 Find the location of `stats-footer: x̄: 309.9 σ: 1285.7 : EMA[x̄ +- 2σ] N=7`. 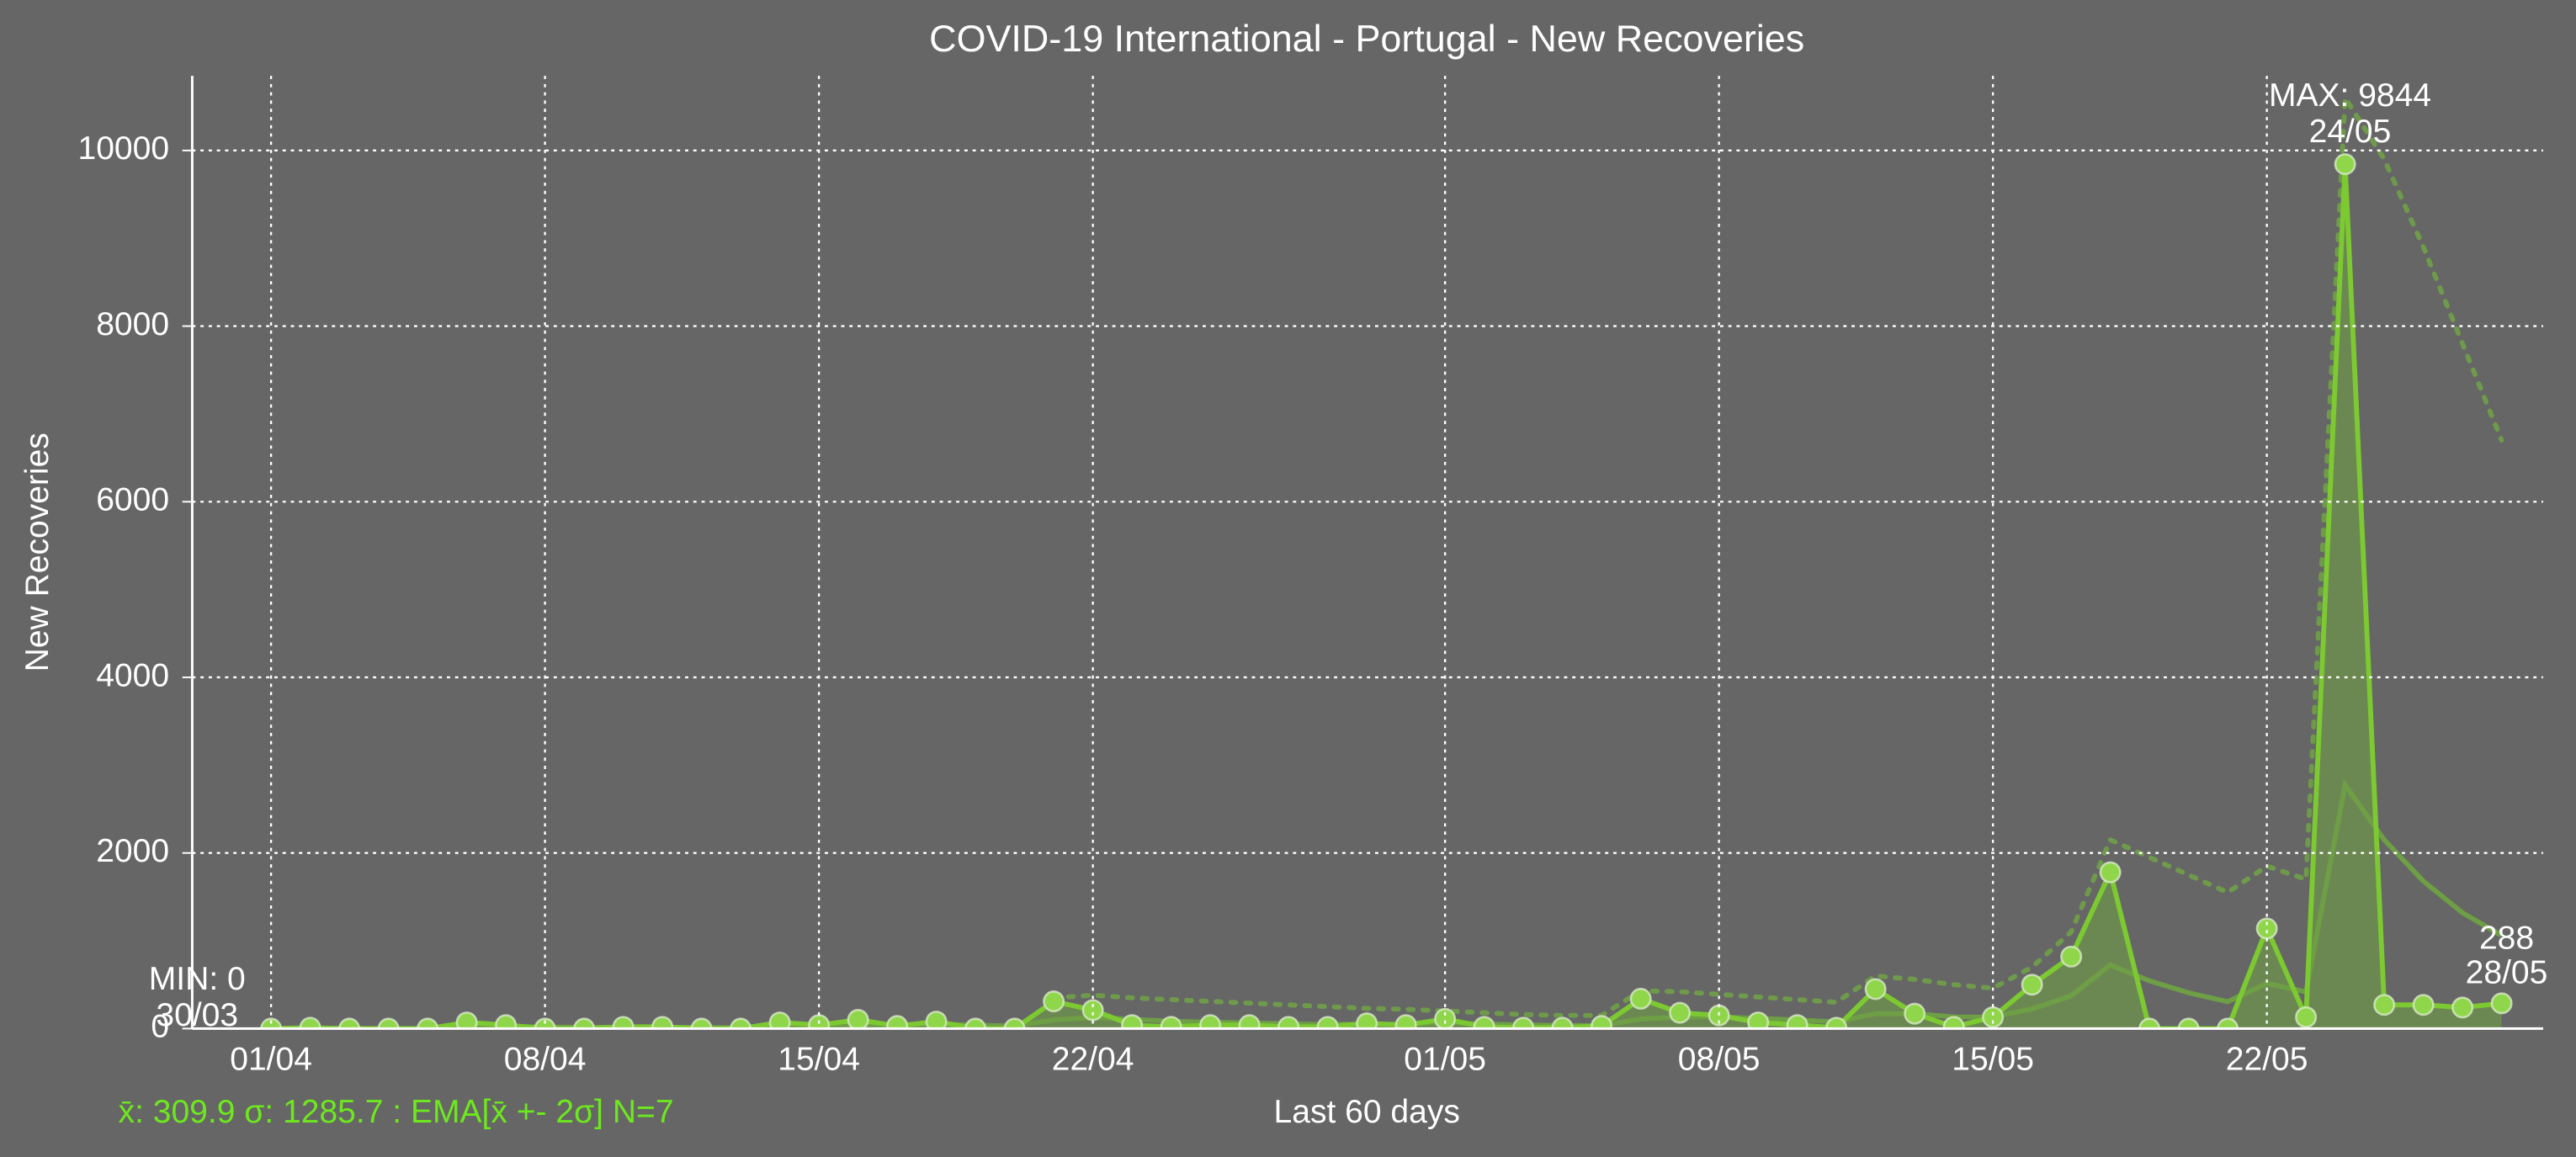

stats-footer: x̄: 309.9 σ: 1285.7 : EMA[x̄ +- 2σ] N=7 is located at coordinates (396, 1112).